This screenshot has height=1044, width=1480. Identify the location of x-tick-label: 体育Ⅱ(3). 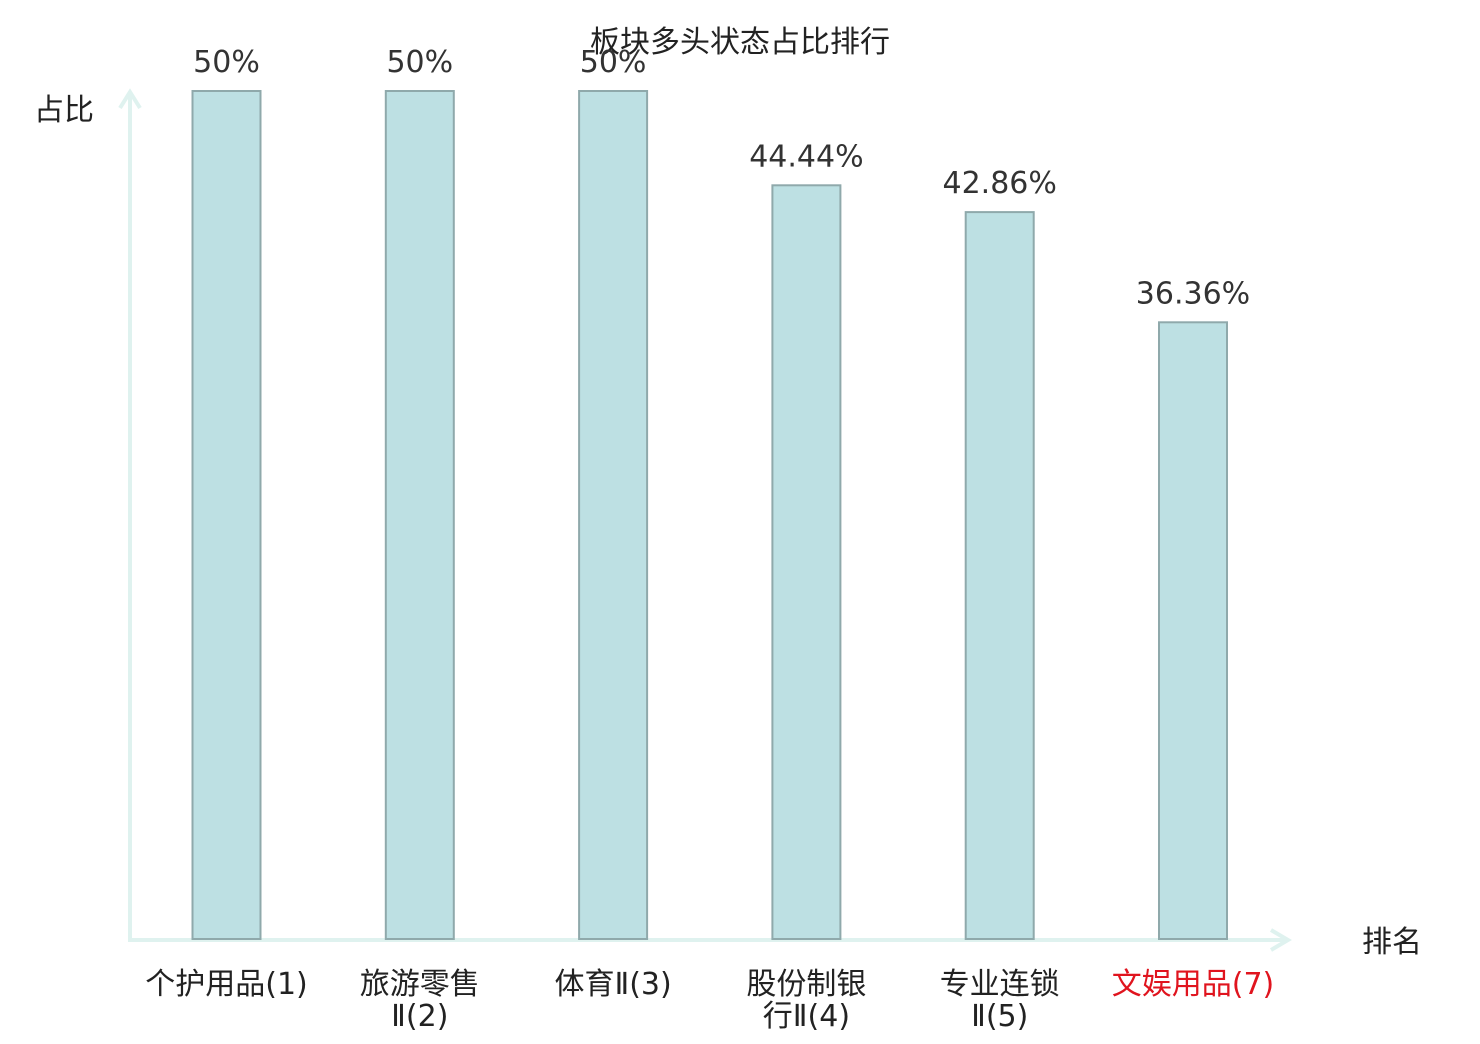
(612, 984).